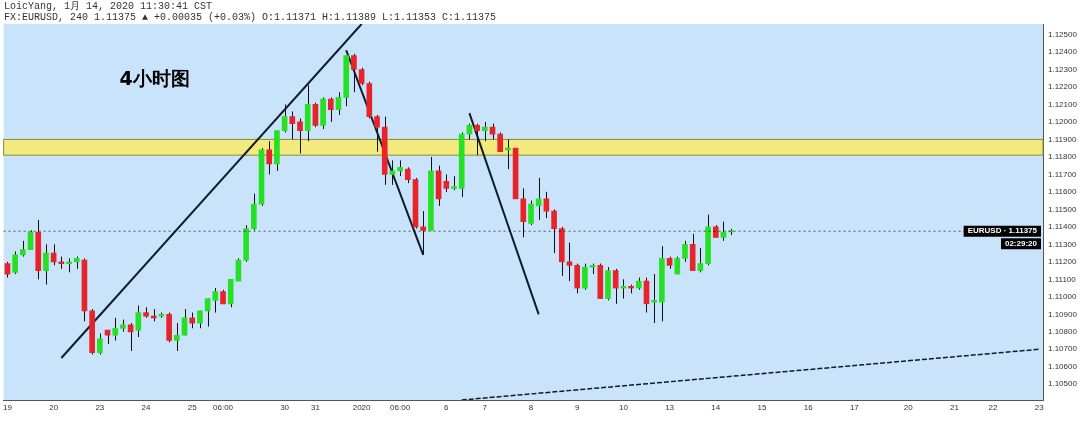  I want to click on x-tick-label: 14, so click(716, 407).